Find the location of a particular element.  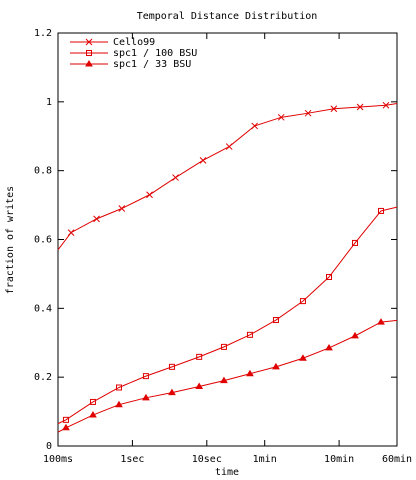

x-tick-label: 1min is located at coordinates (265, 459).